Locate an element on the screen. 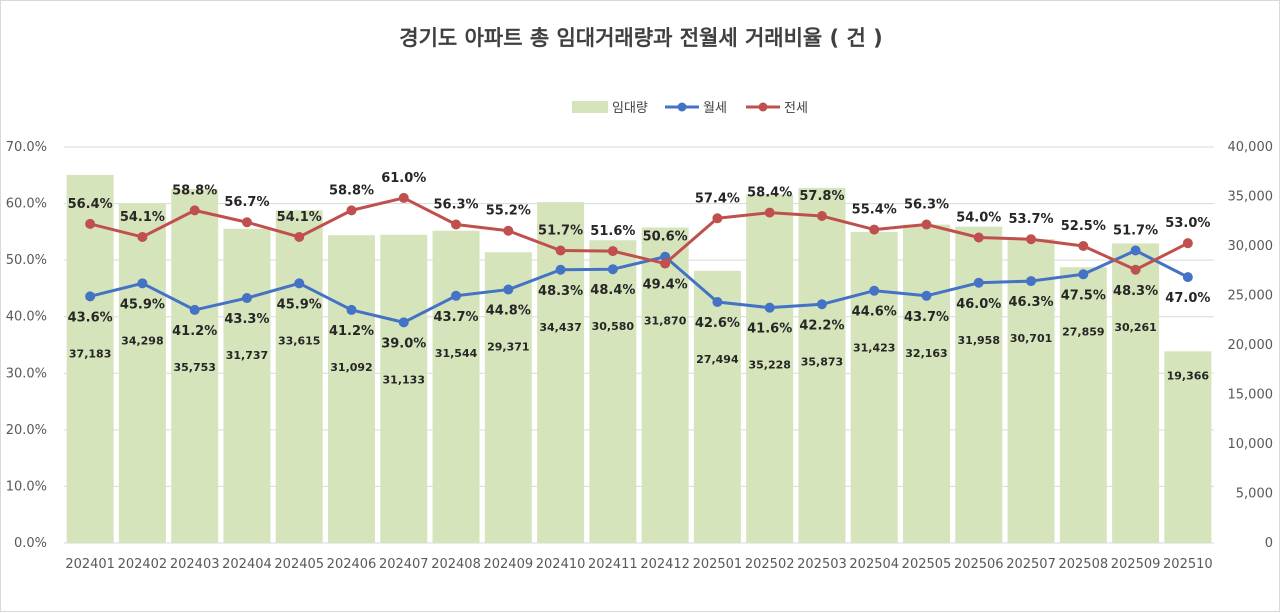 The image size is (1280, 613). wolse-data-label: 46.3% is located at coordinates (1030, 302).